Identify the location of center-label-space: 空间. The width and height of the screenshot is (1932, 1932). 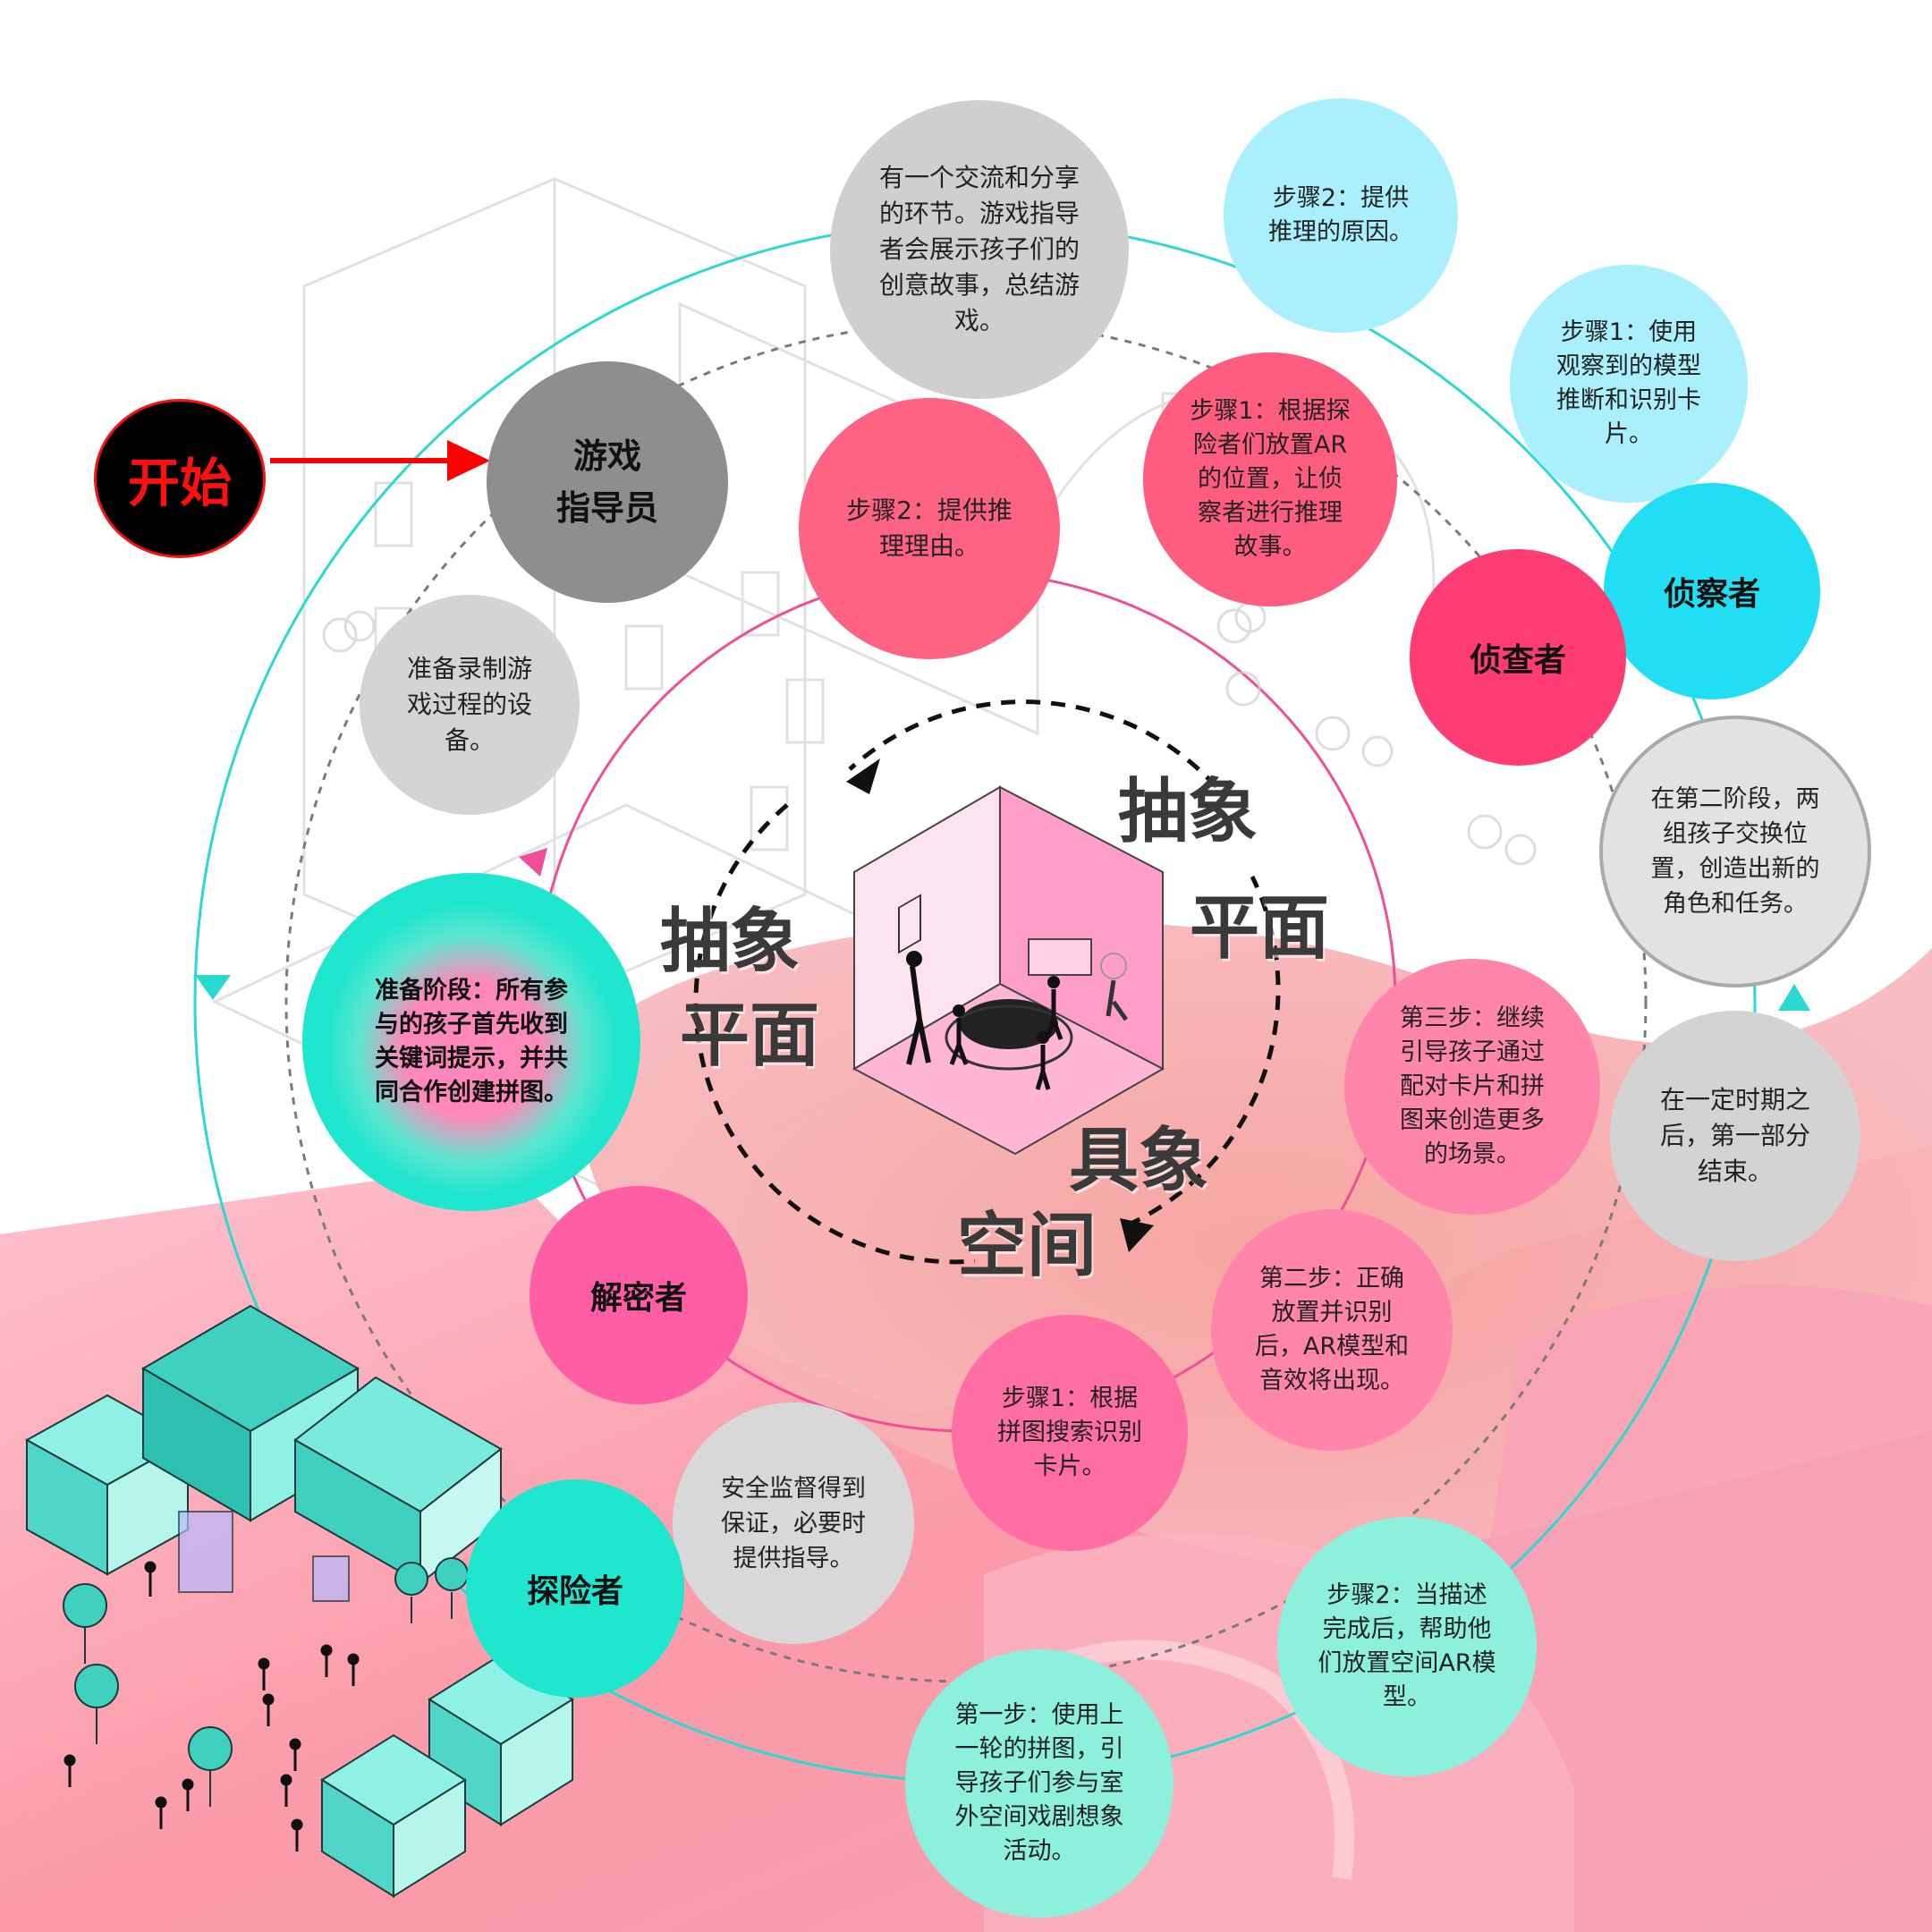
(1027, 1246).